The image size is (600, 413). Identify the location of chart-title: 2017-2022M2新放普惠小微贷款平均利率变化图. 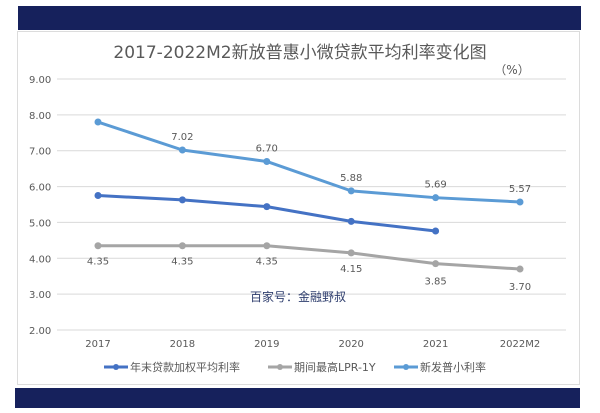
(299, 53).